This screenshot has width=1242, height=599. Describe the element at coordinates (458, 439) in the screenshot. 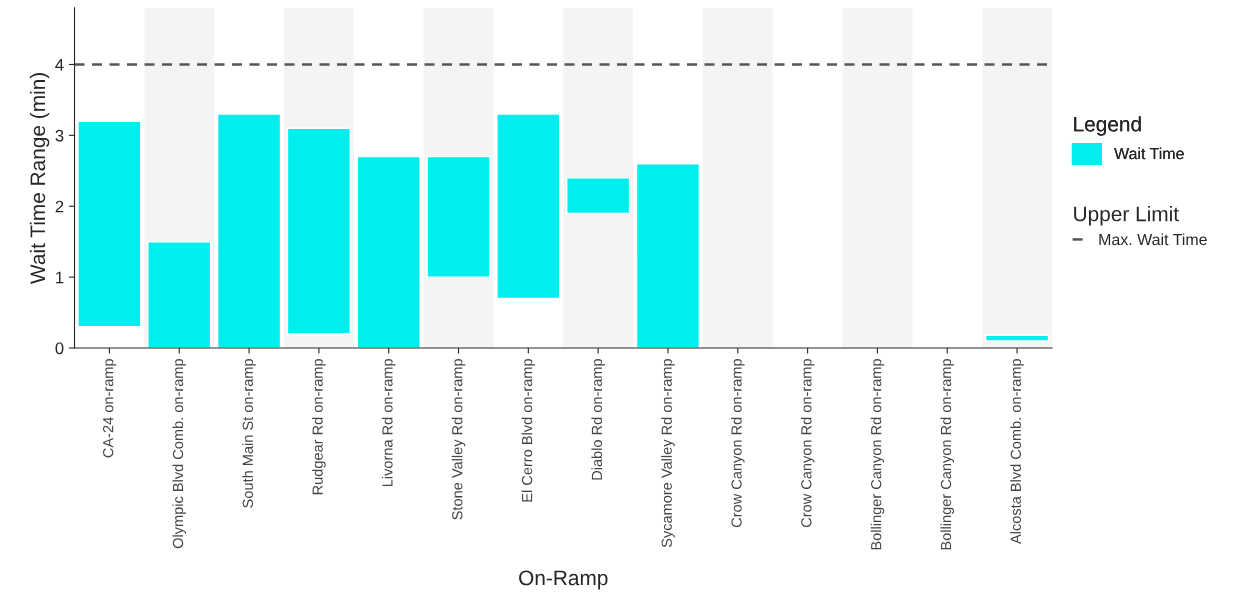

I see `x-tick-label: Stone Valley Rd on-ramp` at that location.